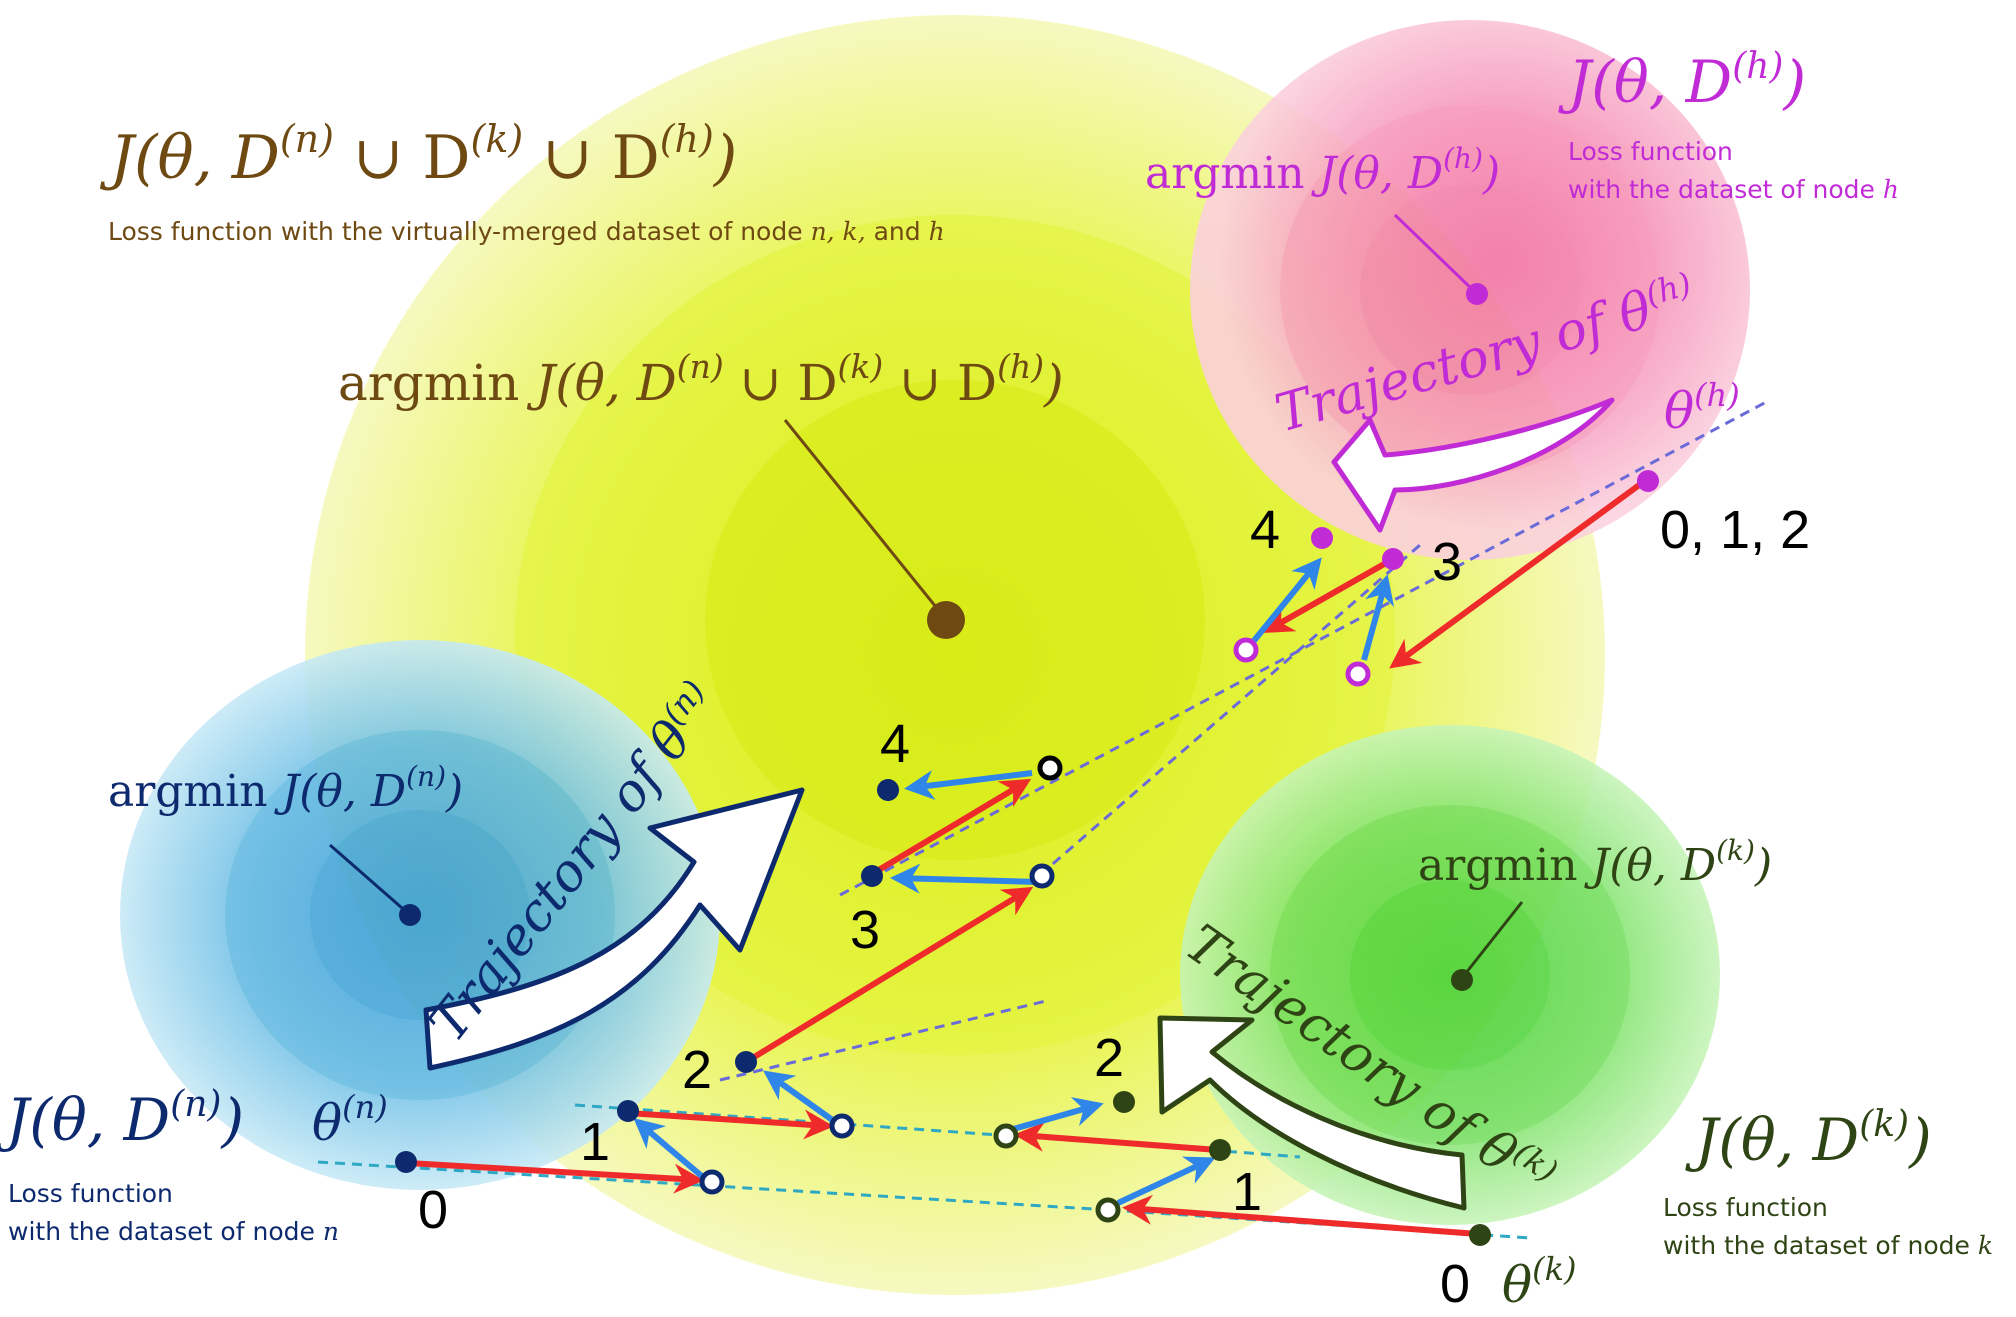 Image resolution: width=2016 pixels, height=1317 pixels. Describe the element at coordinates (1702, 408) in the screenshot. I see `node-h-theta-label: θ(h)` at that location.